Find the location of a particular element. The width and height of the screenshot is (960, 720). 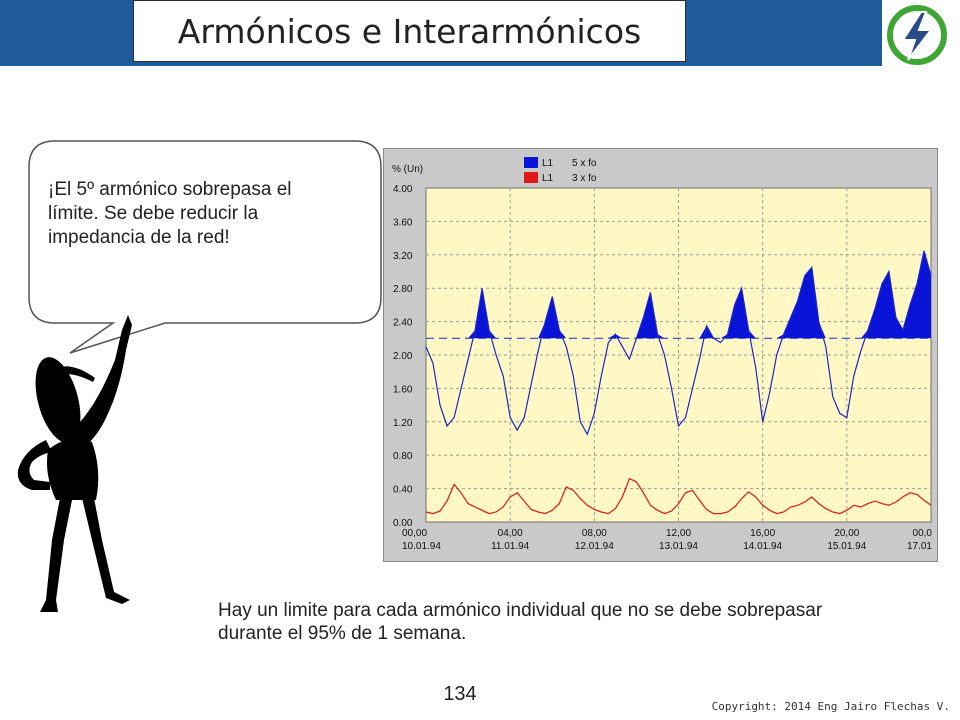

y-tick-label: 0.80 is located at coordinates (403, 456).